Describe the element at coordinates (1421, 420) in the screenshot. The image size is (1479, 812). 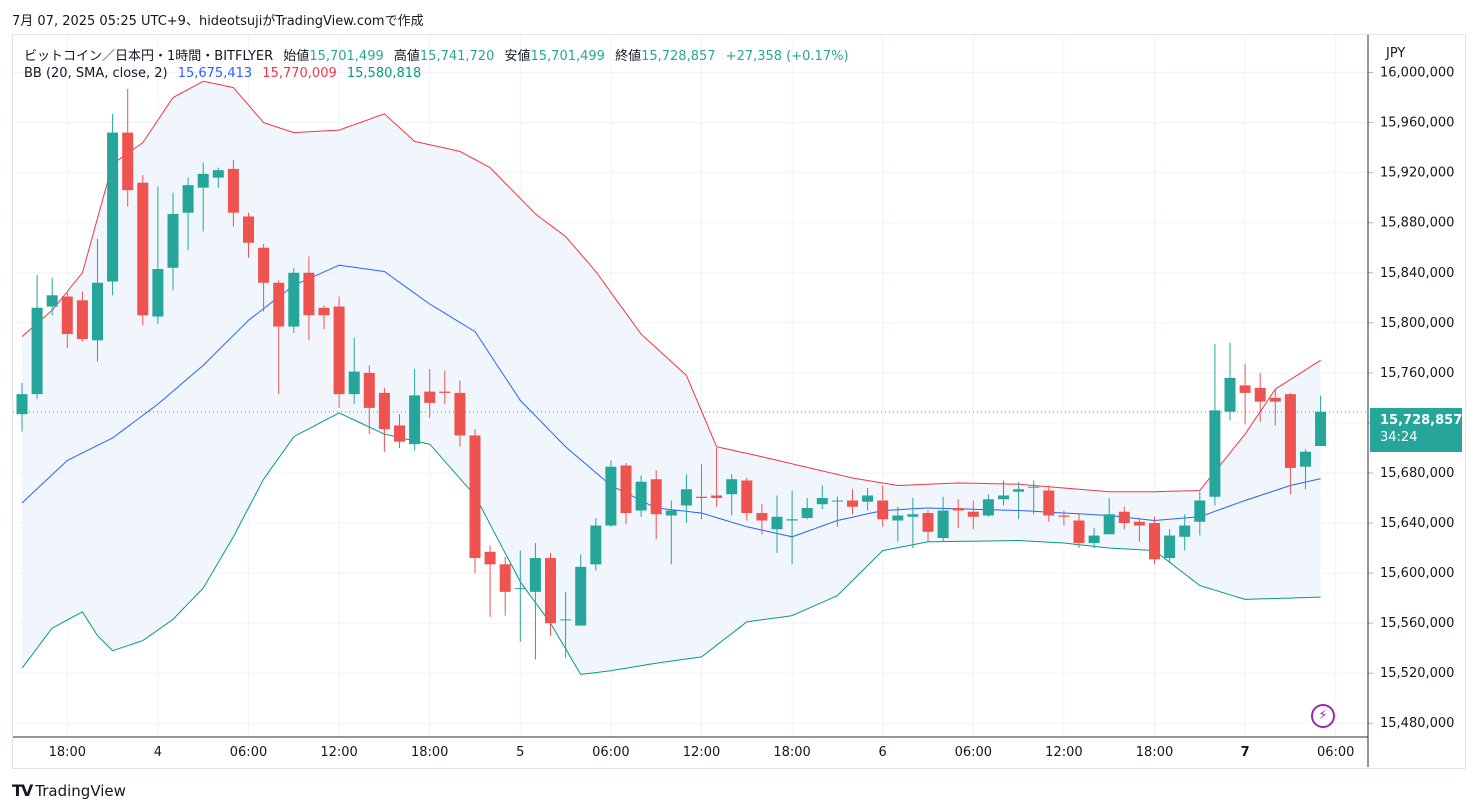
I see `last-price-value: 15,728,857` at that location.